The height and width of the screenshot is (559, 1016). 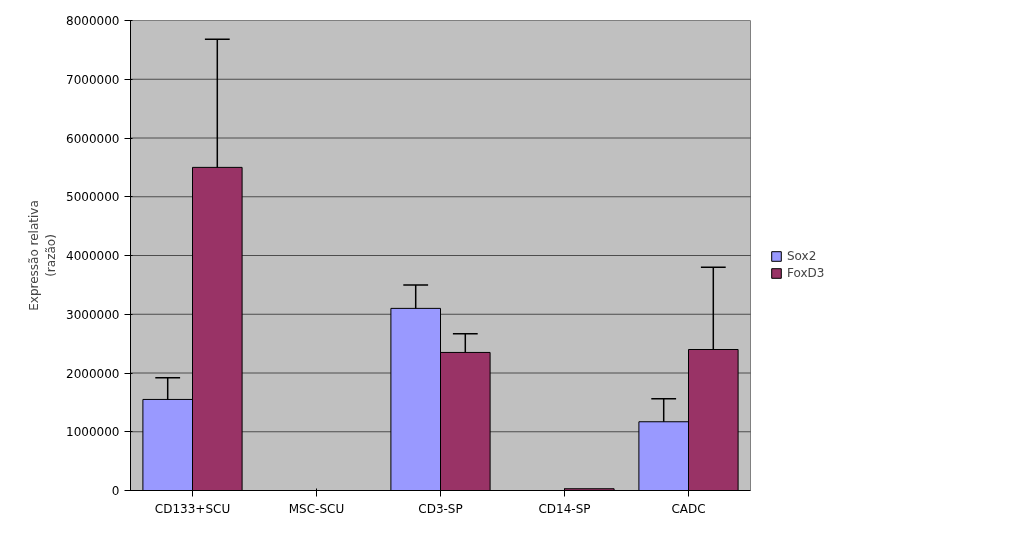 What do you see at coordinates (93, 138) in the screenshot?
I see `y-tick-label: 6000000` at bounding box center [93, 138].